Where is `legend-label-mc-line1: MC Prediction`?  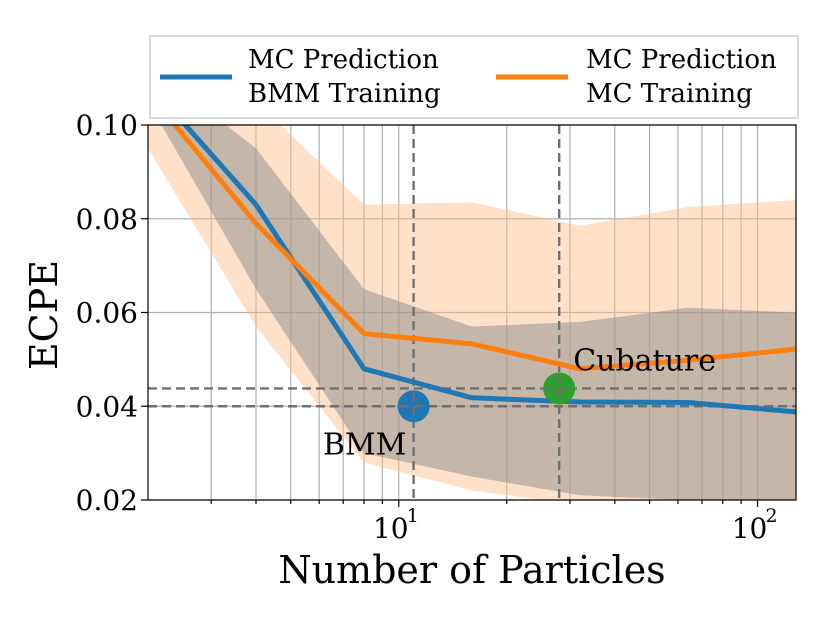
legend-label-mc-line1: MC Prediction is located at coordinates (681, 60).